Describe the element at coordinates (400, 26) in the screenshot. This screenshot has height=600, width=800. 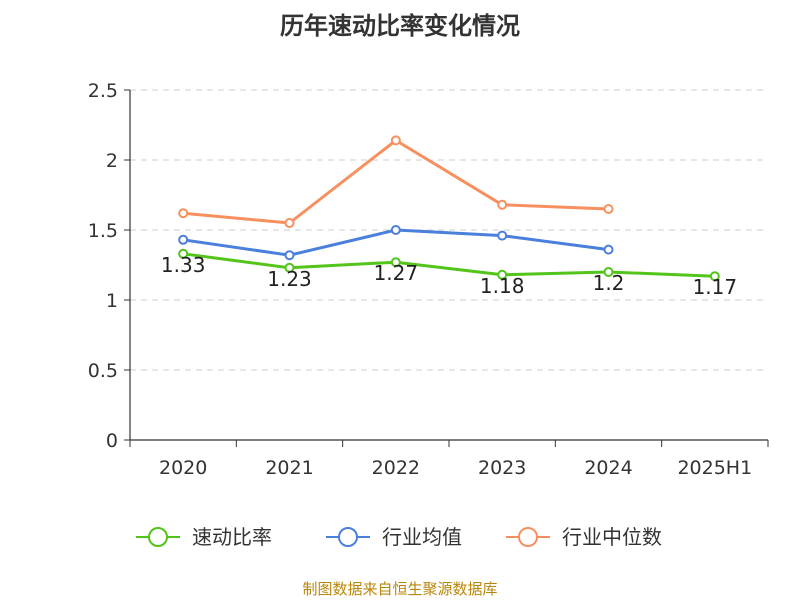
I see `chart-title: 历年速动比率变化情况` at that location.